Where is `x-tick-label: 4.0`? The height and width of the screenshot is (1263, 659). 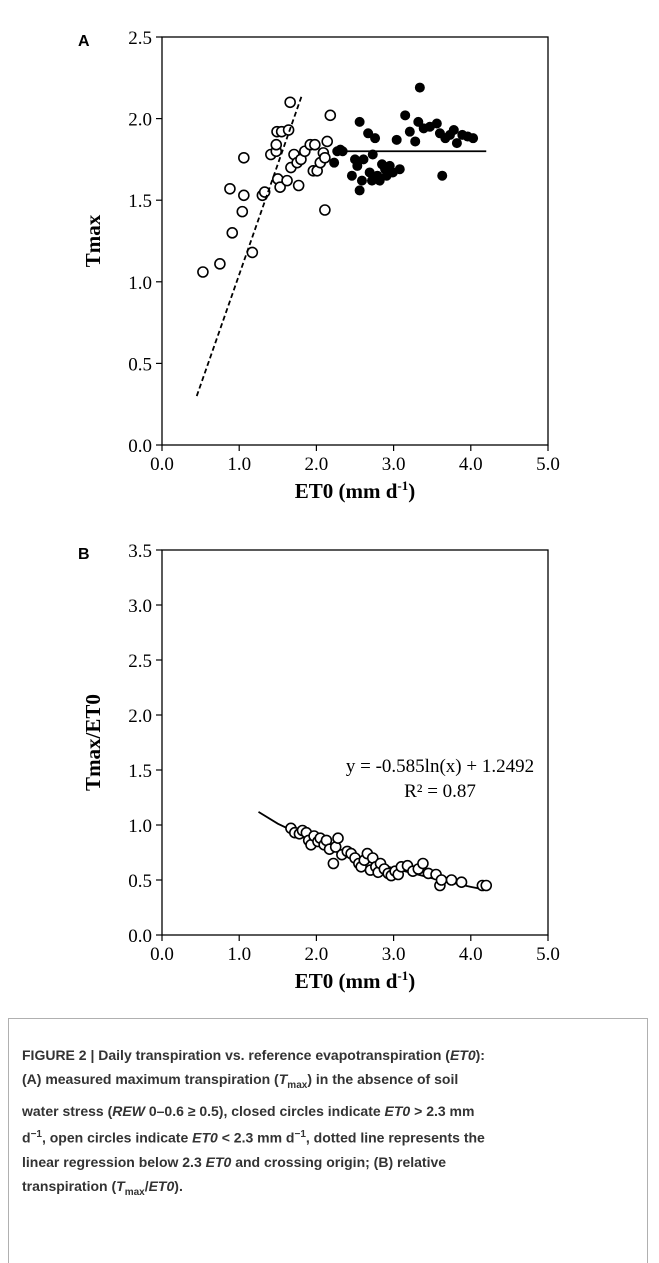 x-tick-label: 4.0 is located at coordinates (471, 954).